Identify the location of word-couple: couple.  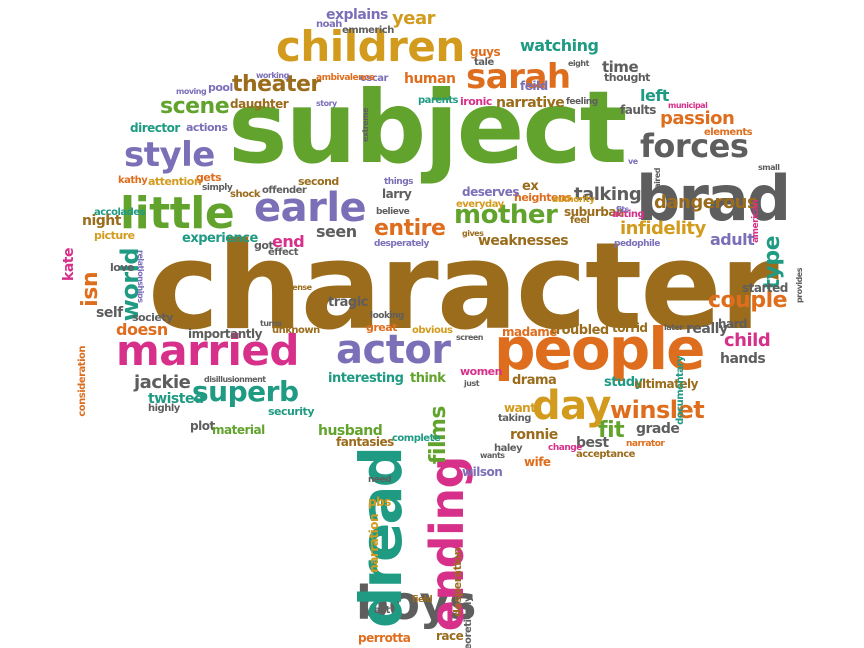
(748, 300).